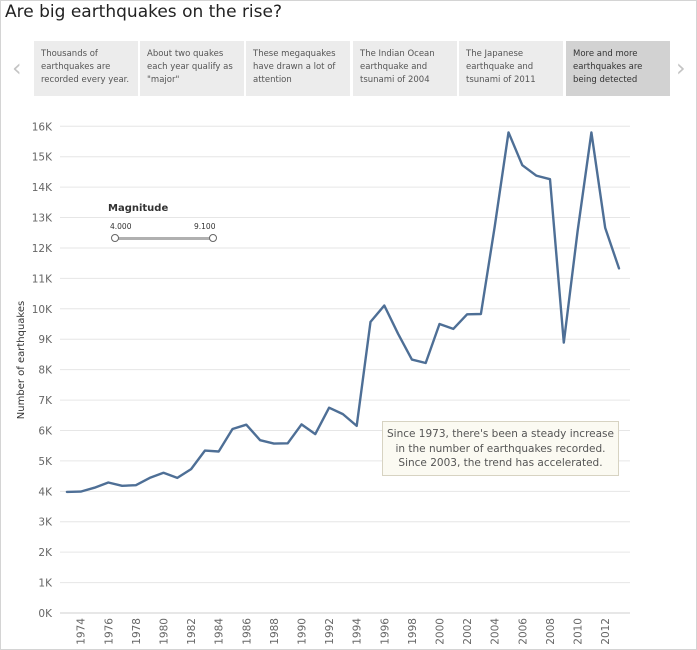 Image resolution: width=697 pixels, height=650 pixels. Describe the element at coordinates (165, 631) in the screenshot. I see `x-tick-label: 1980` at that location.